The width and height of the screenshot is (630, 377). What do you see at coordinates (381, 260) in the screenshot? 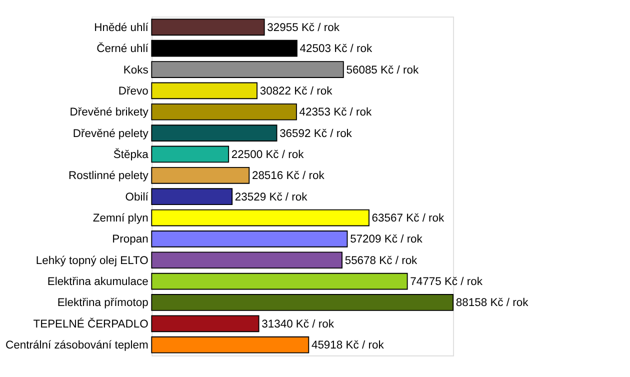
I see `data-label: 55678 Kč / rok` at bounding box center [381, 260].